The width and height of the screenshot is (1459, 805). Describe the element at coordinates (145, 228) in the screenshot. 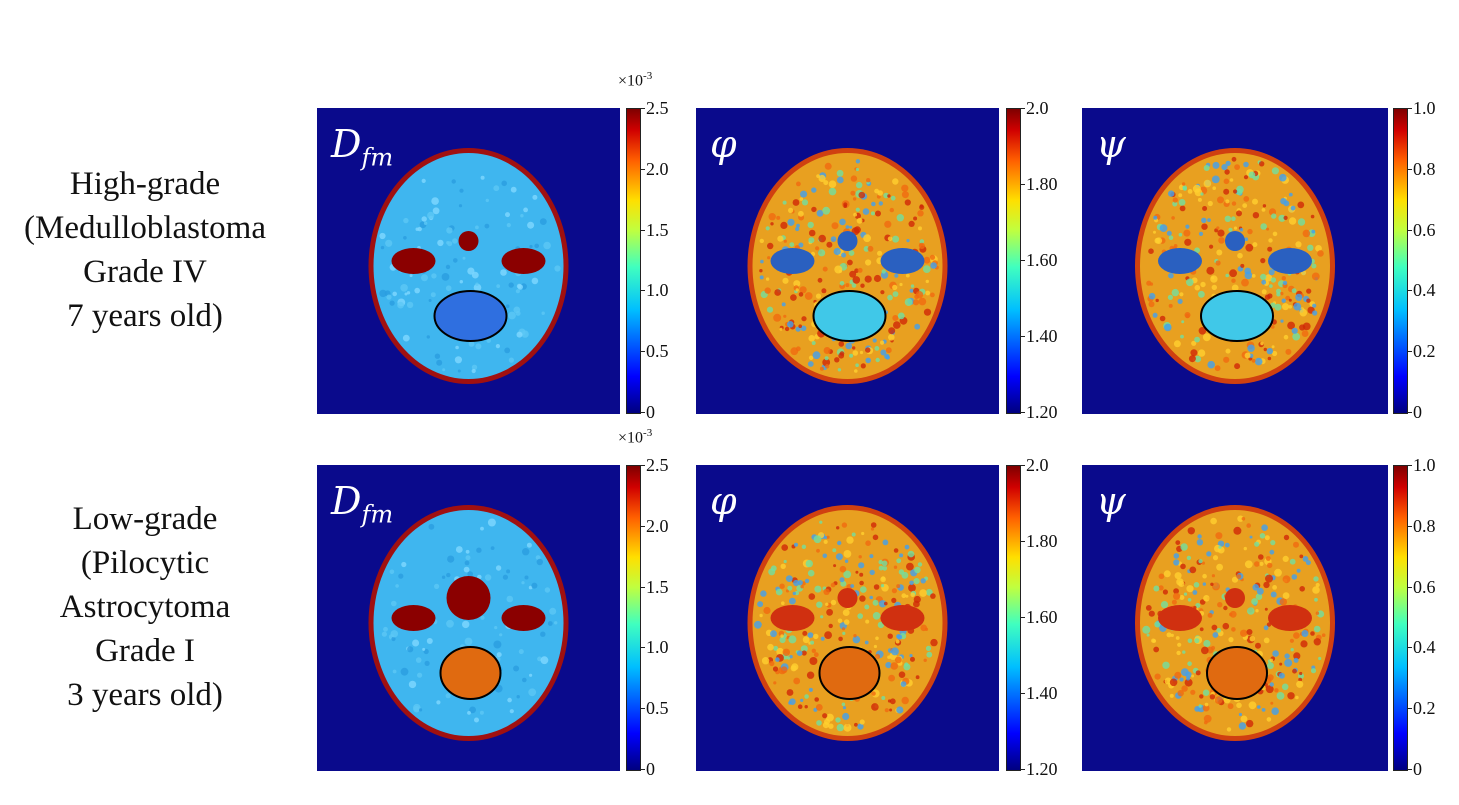

I see `row-label-line: (Medulloblastoma` at that location.